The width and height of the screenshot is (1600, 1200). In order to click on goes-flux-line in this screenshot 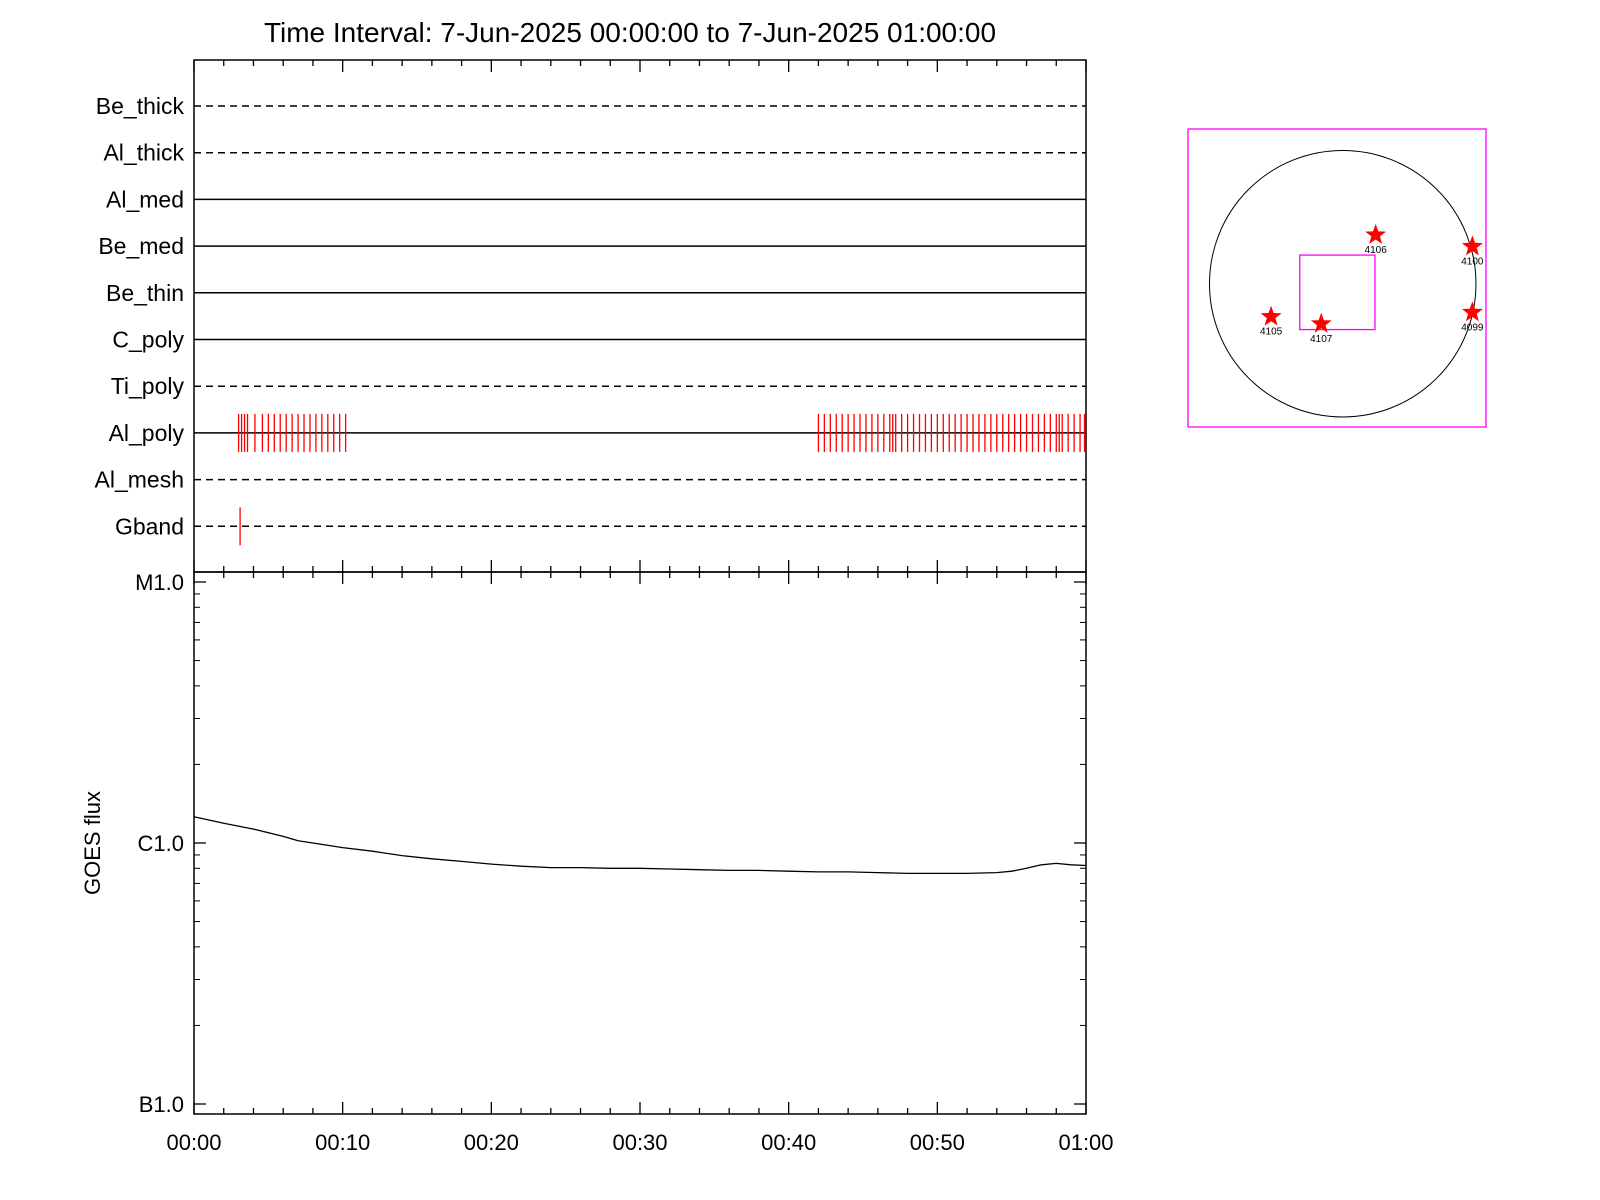, I will do `click(640, 845)`.